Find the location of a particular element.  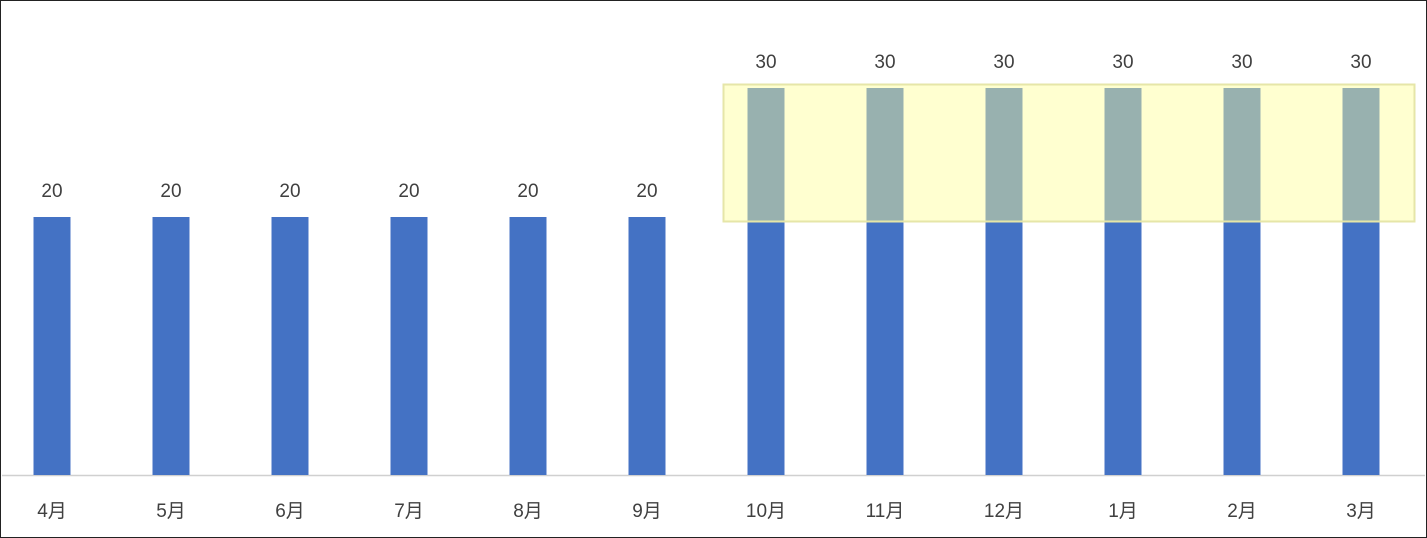

x-tick-label: 3月 is located at coordinates (1361, 511).